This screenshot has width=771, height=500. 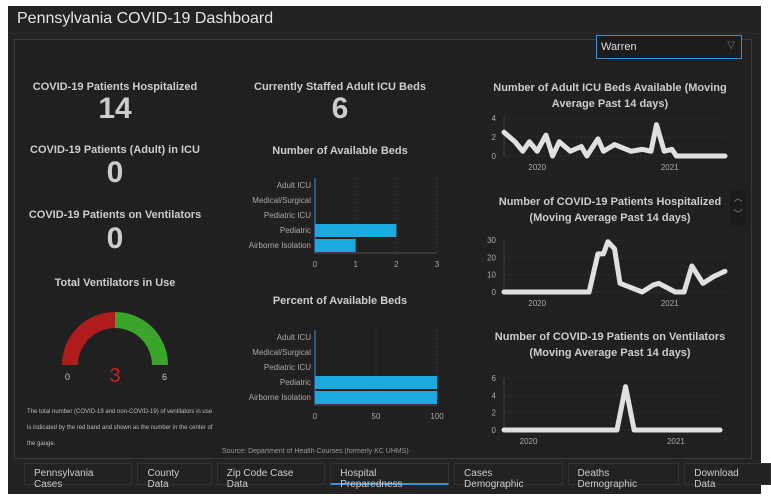 What do you see at coordinates (88, 338) in the screenshot?
I see `gauge-used-band` at bounding box center [88, 338].